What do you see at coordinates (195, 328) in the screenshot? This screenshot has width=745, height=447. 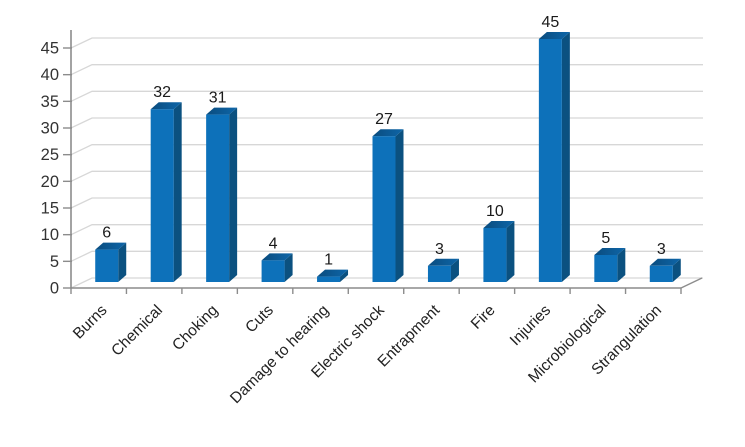 I see `category-tick-label: Choking` at bounding box center [195, 328].